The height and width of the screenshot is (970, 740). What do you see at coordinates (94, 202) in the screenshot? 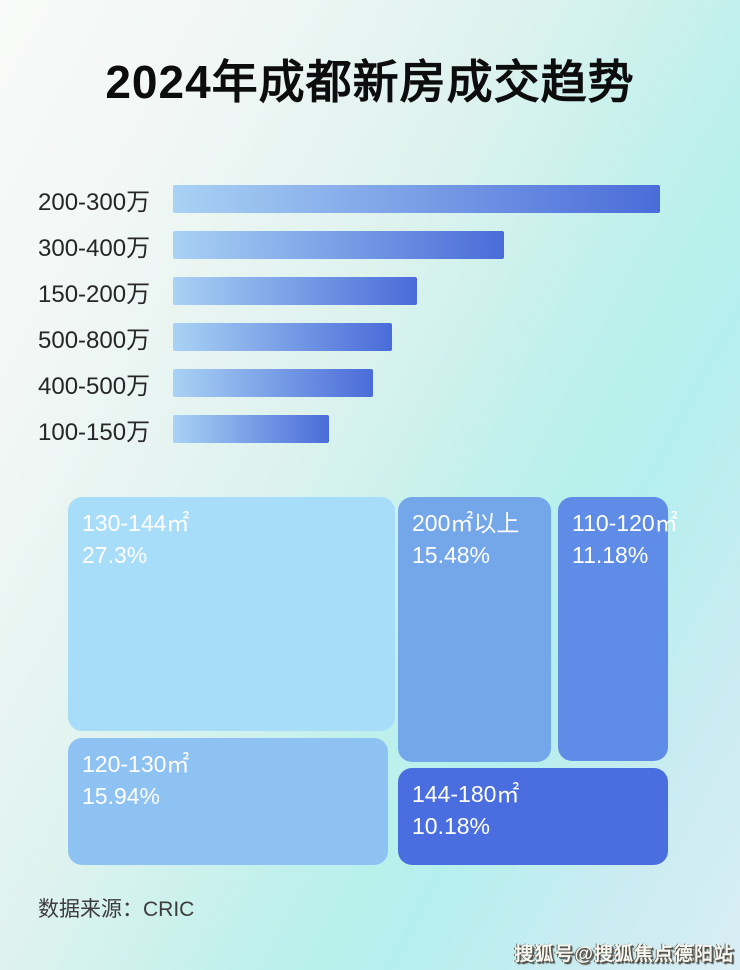
I see `bar-category-label: 200-300万` at bounding box center [94, 202].